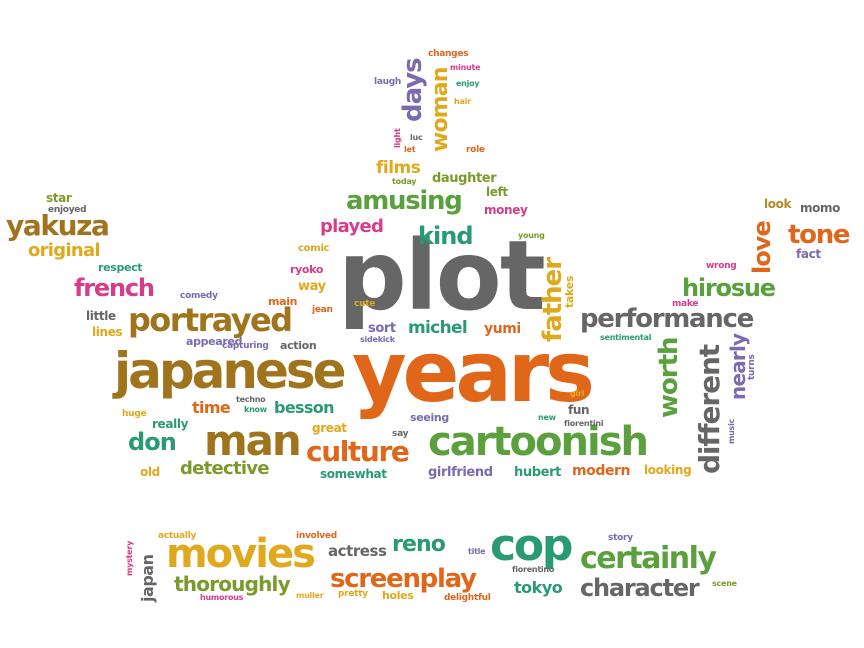 Image resolution: width=864 pixels, height=648 pixels. Describe the element at coordinates (648, 558) in the screenshot. I see `word-certainly: certainly` at that location.